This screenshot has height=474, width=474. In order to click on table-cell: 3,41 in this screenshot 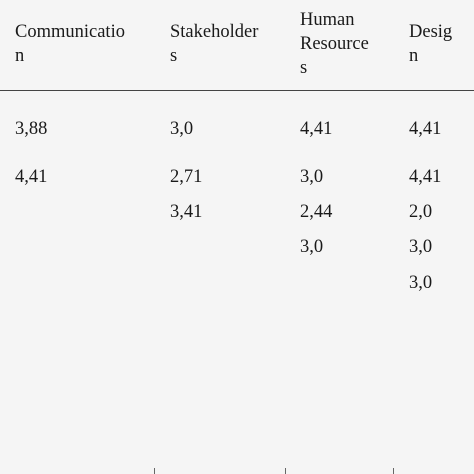, I will do `click(186, 212)`.